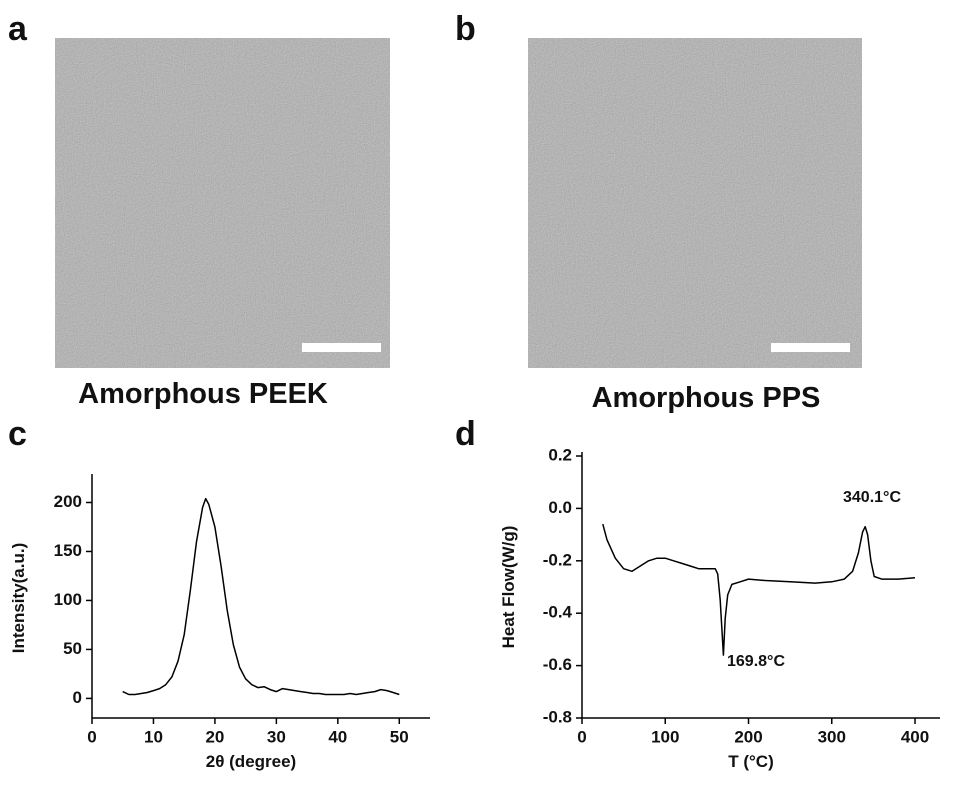 The image size is (958, 785). Describe the element at coordinates (337, 736) in the screenshot. I see `x-tick-label: 40` at that location.